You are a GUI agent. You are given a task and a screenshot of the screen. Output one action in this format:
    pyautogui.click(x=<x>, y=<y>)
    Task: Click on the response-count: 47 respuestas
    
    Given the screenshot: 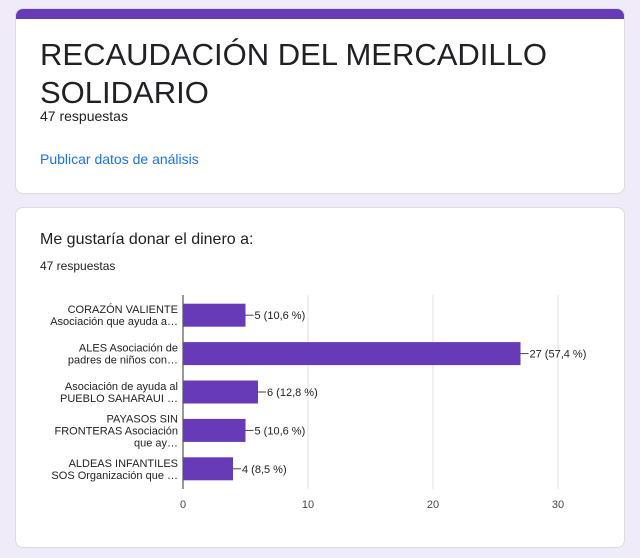 What is the action you would take?
    pyautogui.click(x=84, y=116)
    